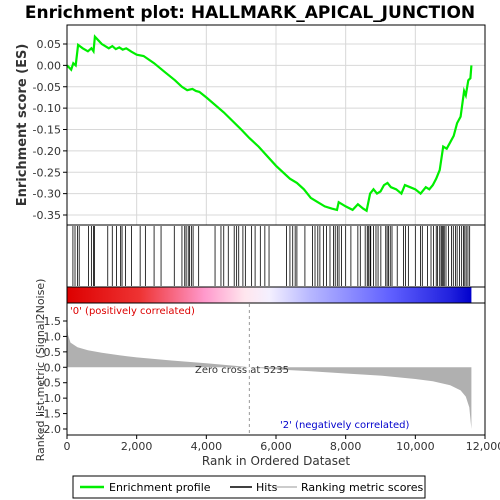 The image size is (500, 500). Describe the element at coordinates (50, 414) in the screenshot. I see `metric-y-tick-label: -1.5` at that location.